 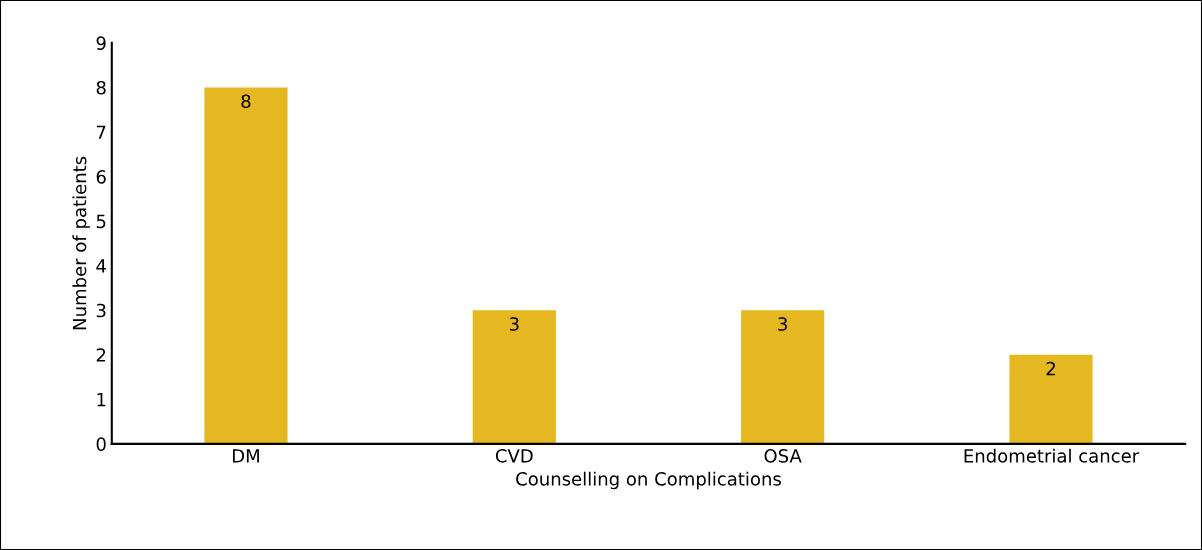 What do you see at coordinates (101, 43) in the screenshot?
I see `y-tick-label: 9` at bounding box center [101, 43].